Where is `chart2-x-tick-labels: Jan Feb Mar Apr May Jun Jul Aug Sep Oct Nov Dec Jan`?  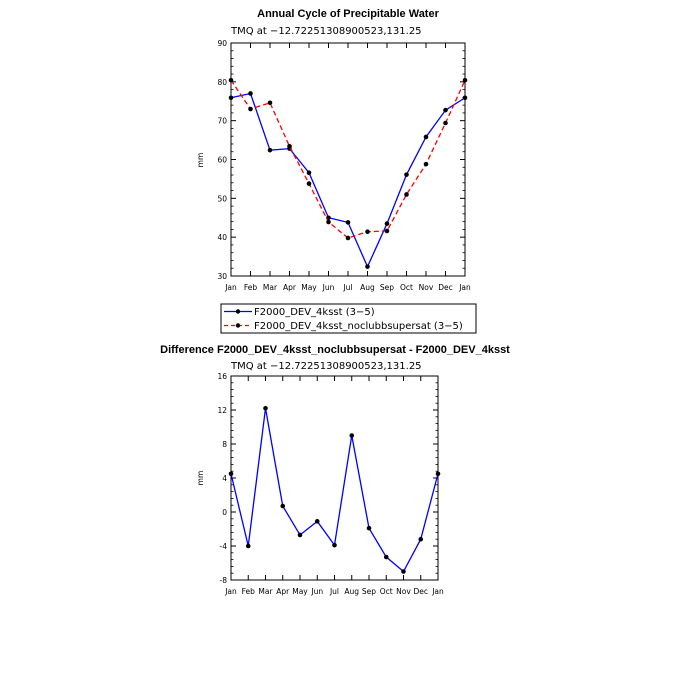
chart2-x-tick-labels: Jan Feb Mar Apr May Jun Jul Aug Sep Oct Nov Dec Jan is located at coordinates (334, 591).